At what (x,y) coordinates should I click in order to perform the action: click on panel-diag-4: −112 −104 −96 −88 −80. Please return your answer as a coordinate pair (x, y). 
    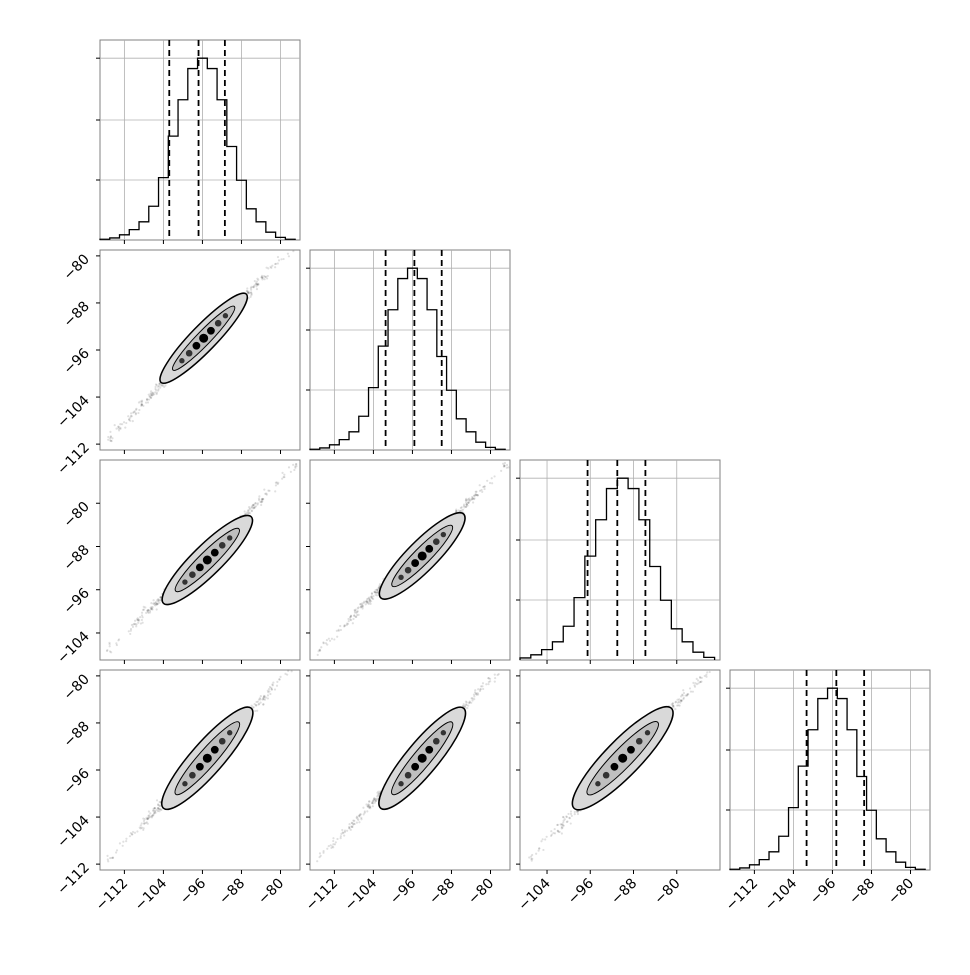
    Looking at the image, I should click on (827, 791).